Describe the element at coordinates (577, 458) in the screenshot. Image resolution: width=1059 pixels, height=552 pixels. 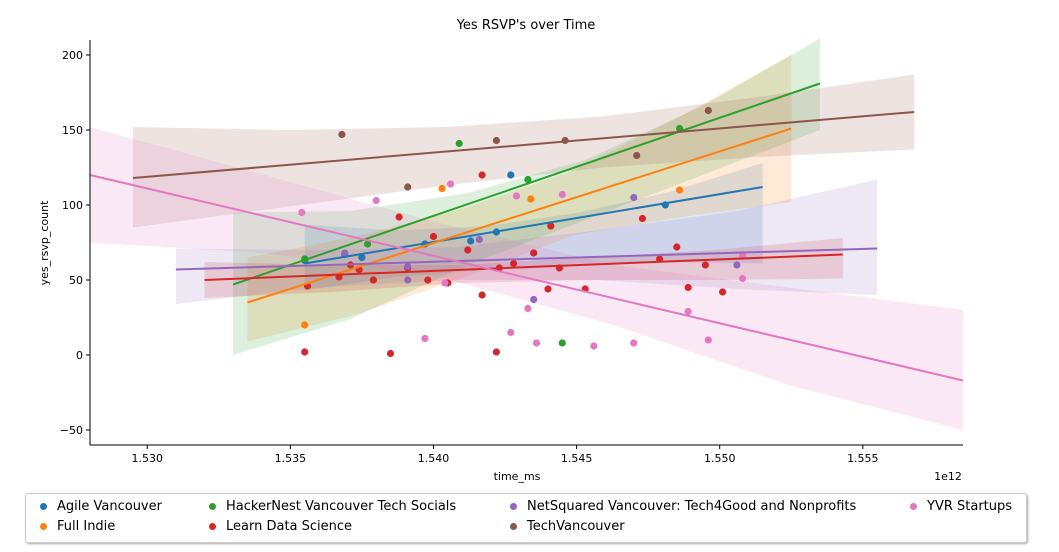
I see `x-tick-label: 1.545` at that location.